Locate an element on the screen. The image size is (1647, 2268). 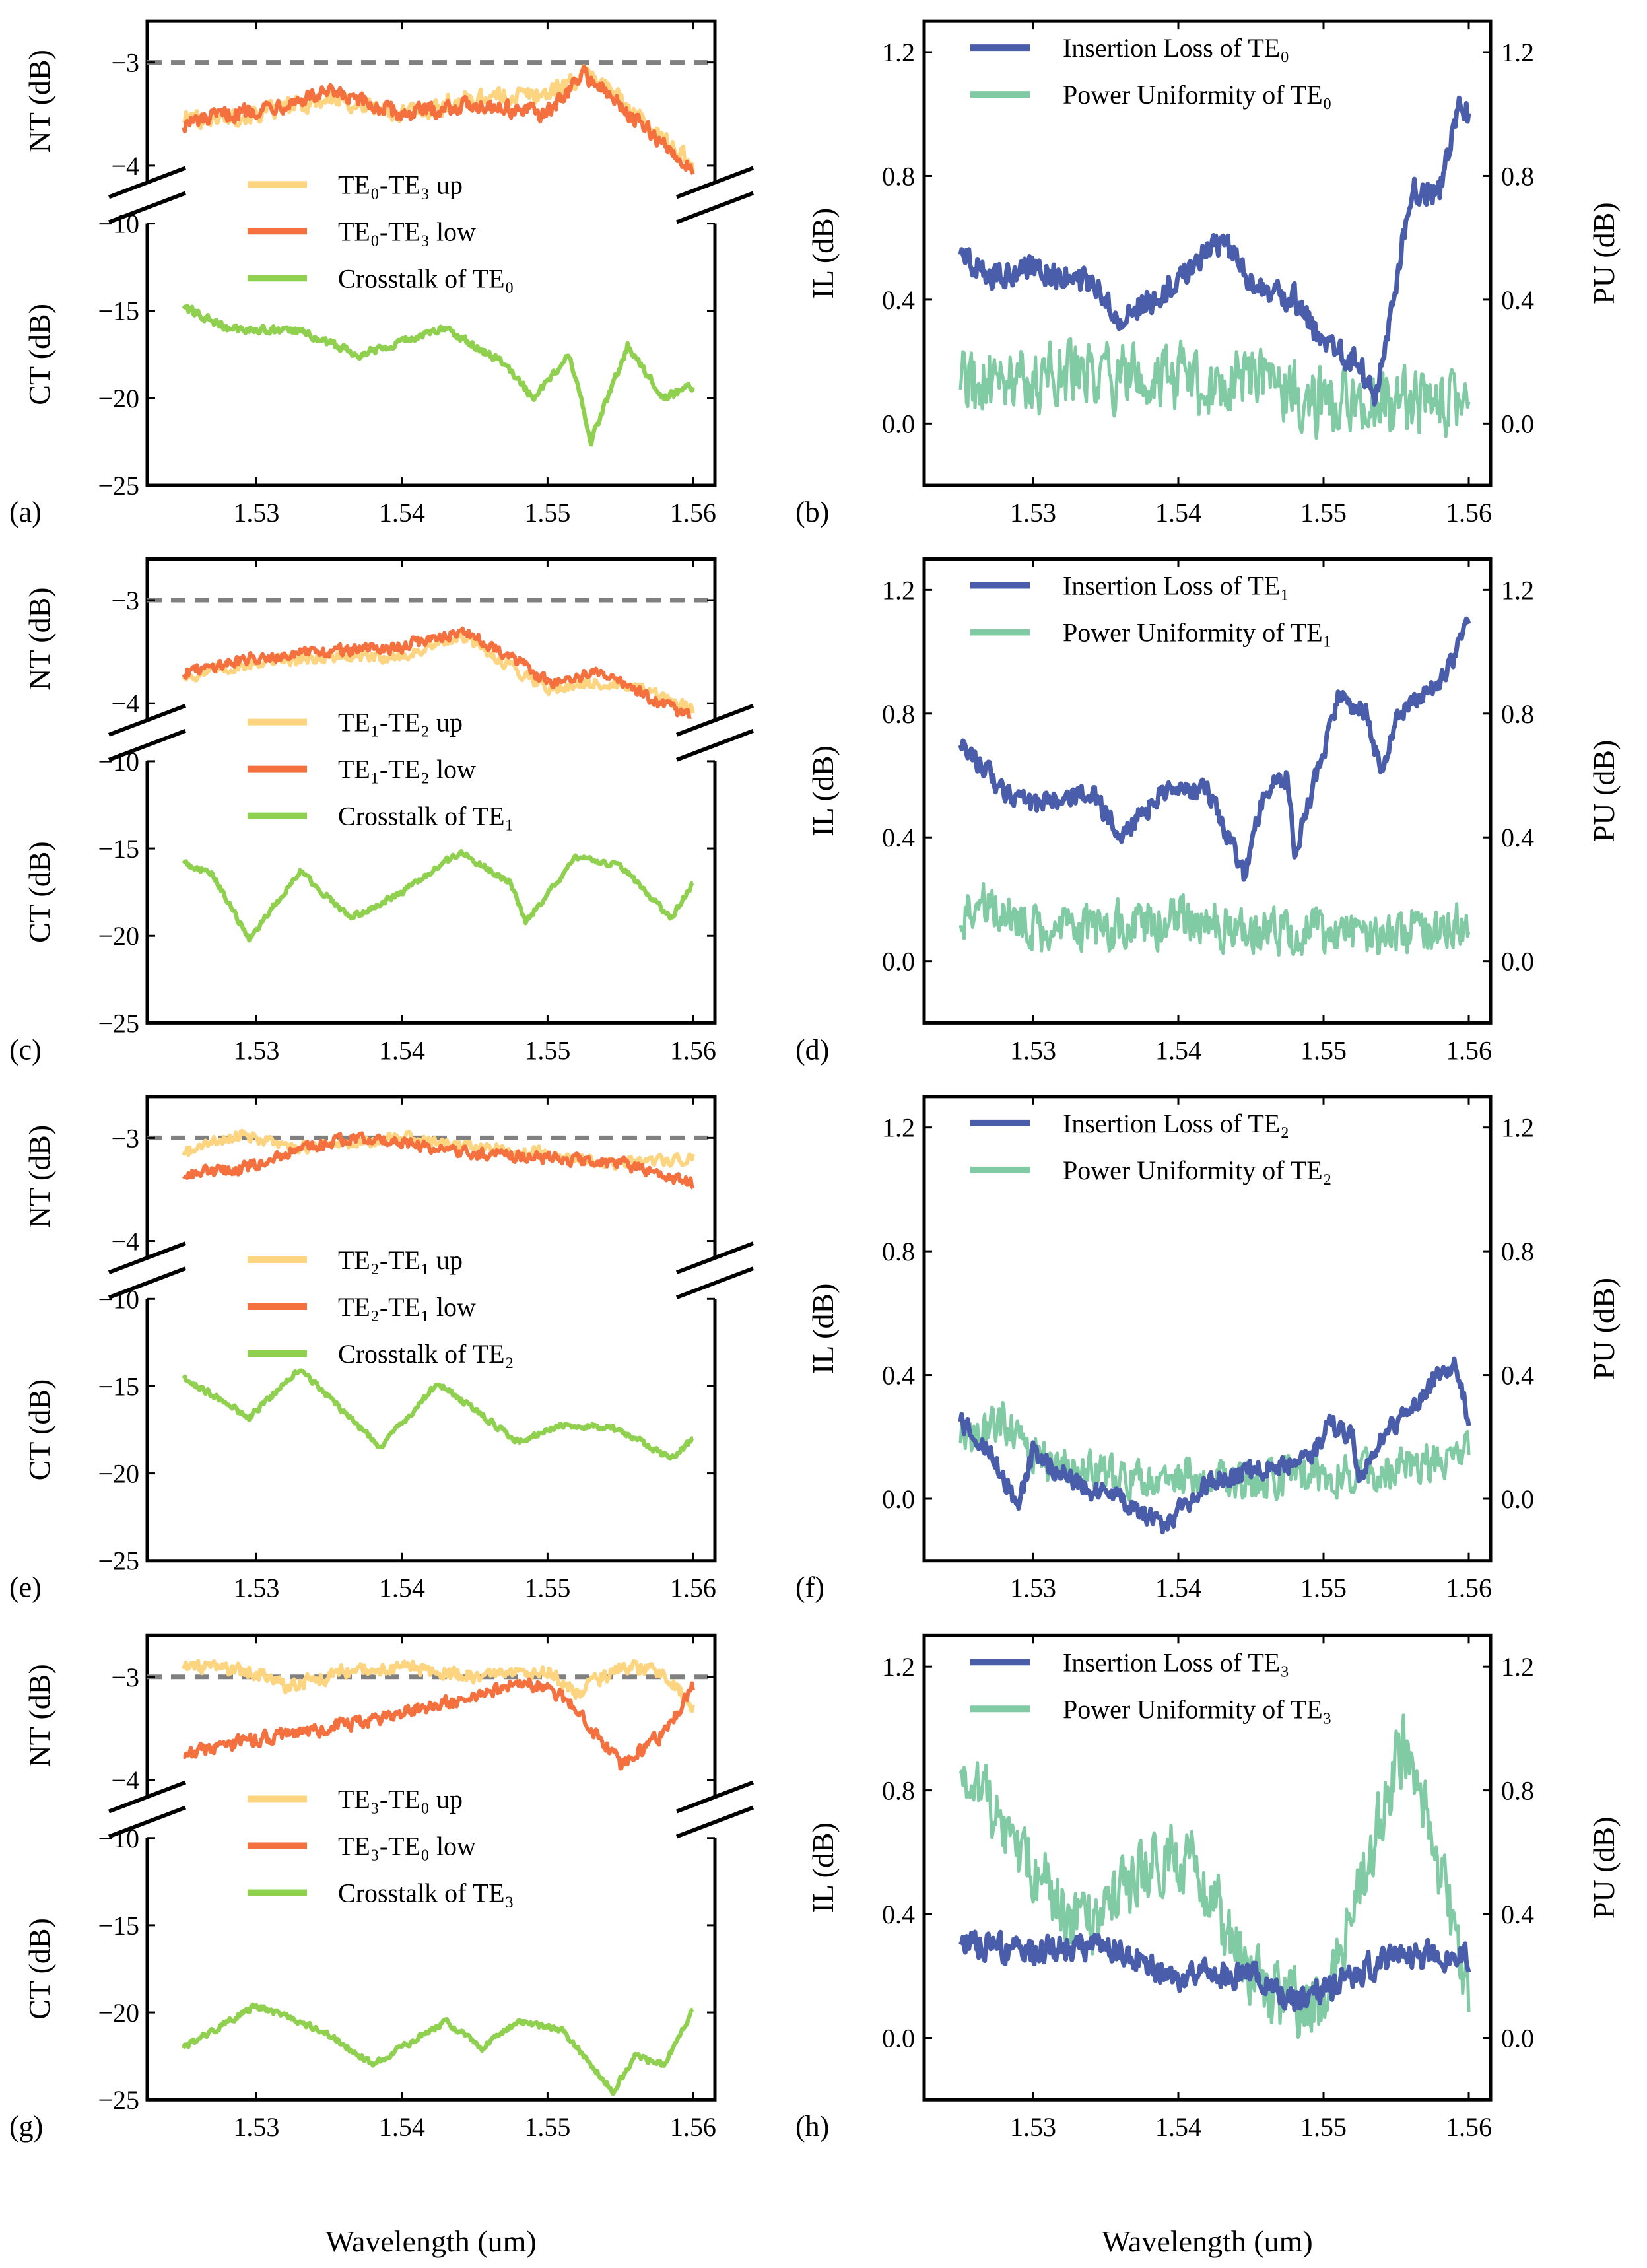
panel-d-legend-label: Power Uniformity of TE₁ is located at coordinates (1197, 632).